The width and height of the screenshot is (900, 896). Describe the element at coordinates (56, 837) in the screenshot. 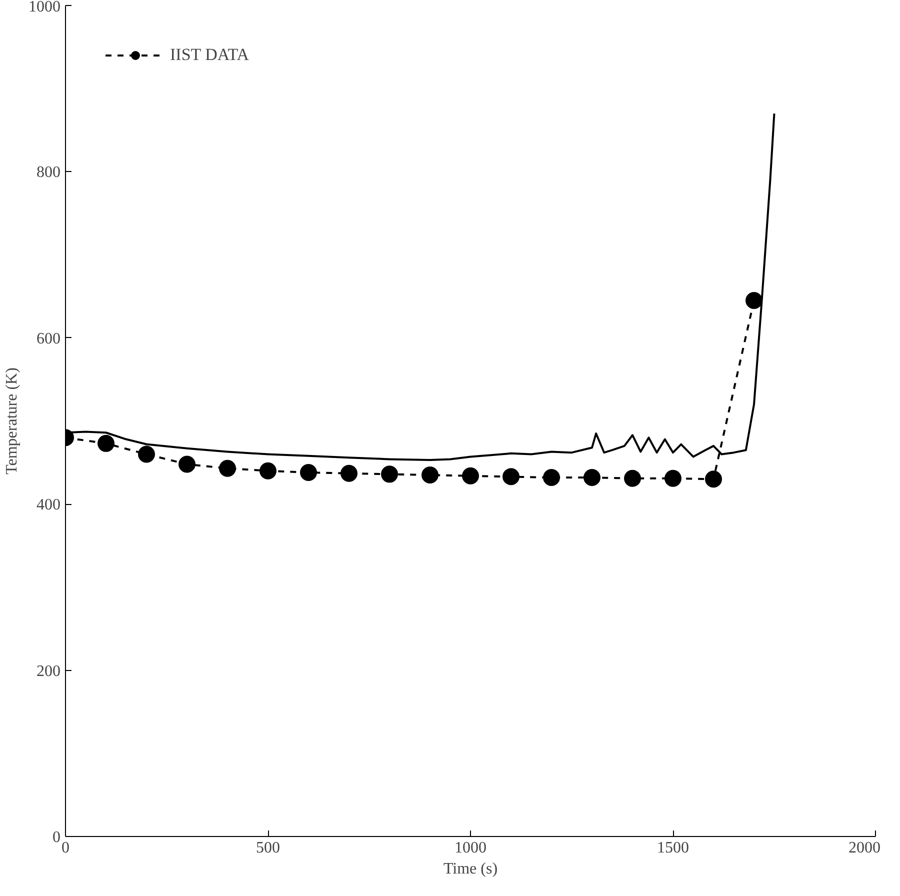

I see `y-tick-label: 0` at that location.